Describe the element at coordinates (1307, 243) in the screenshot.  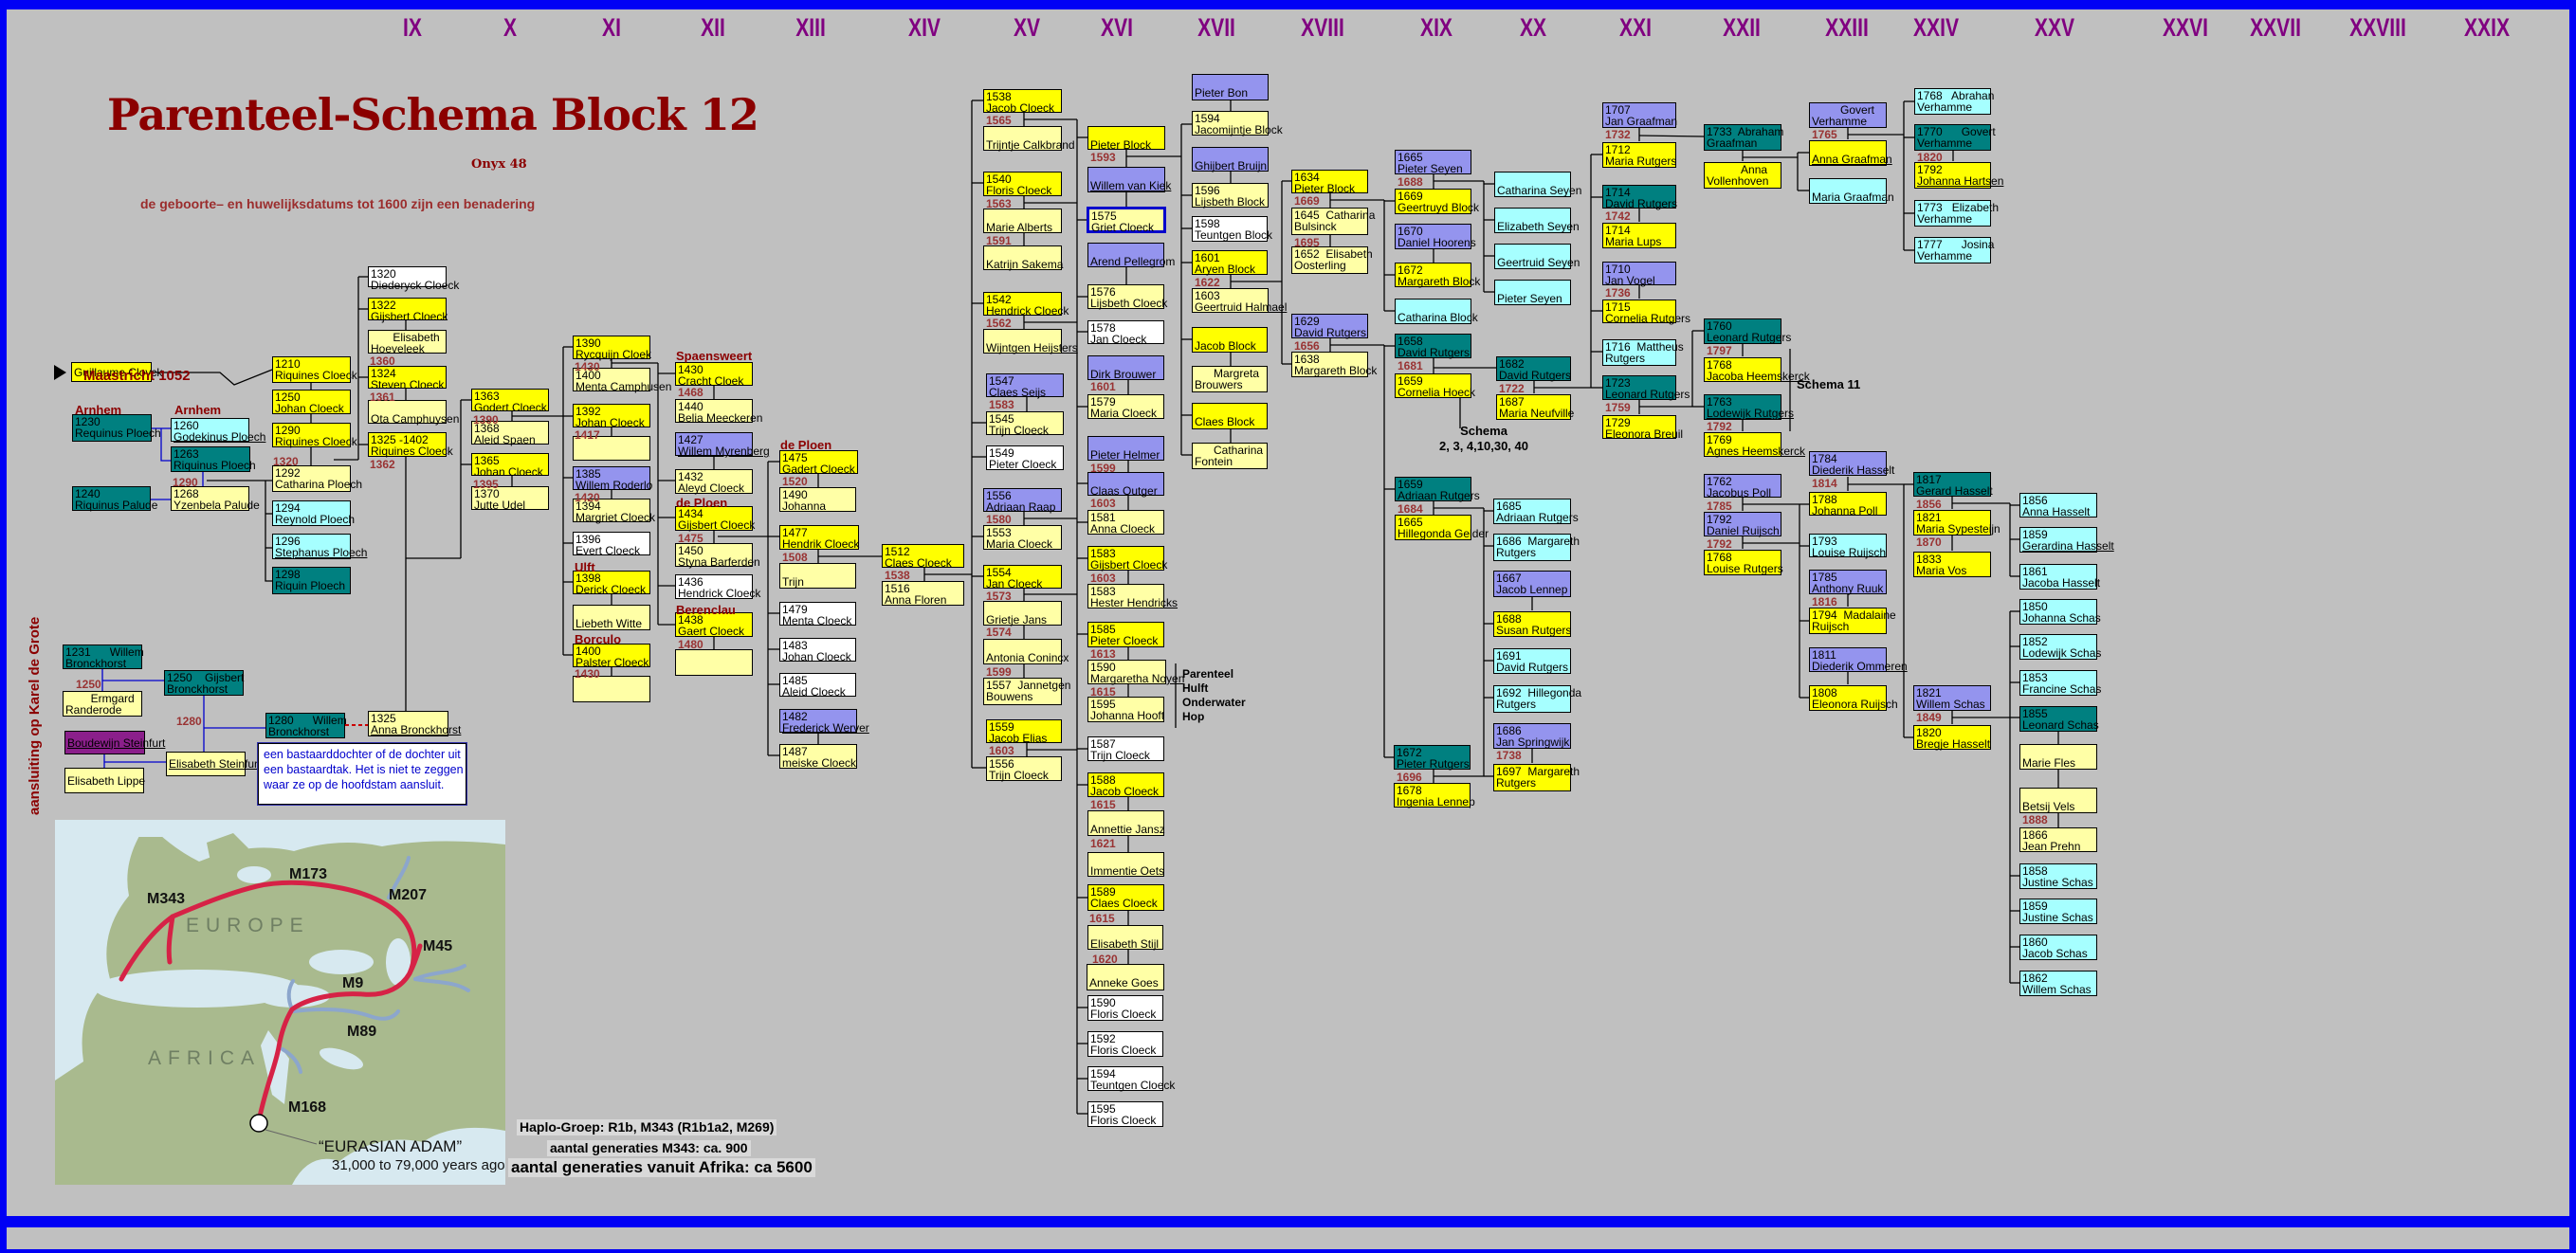
I see `marriage-year: 1695` at that location.